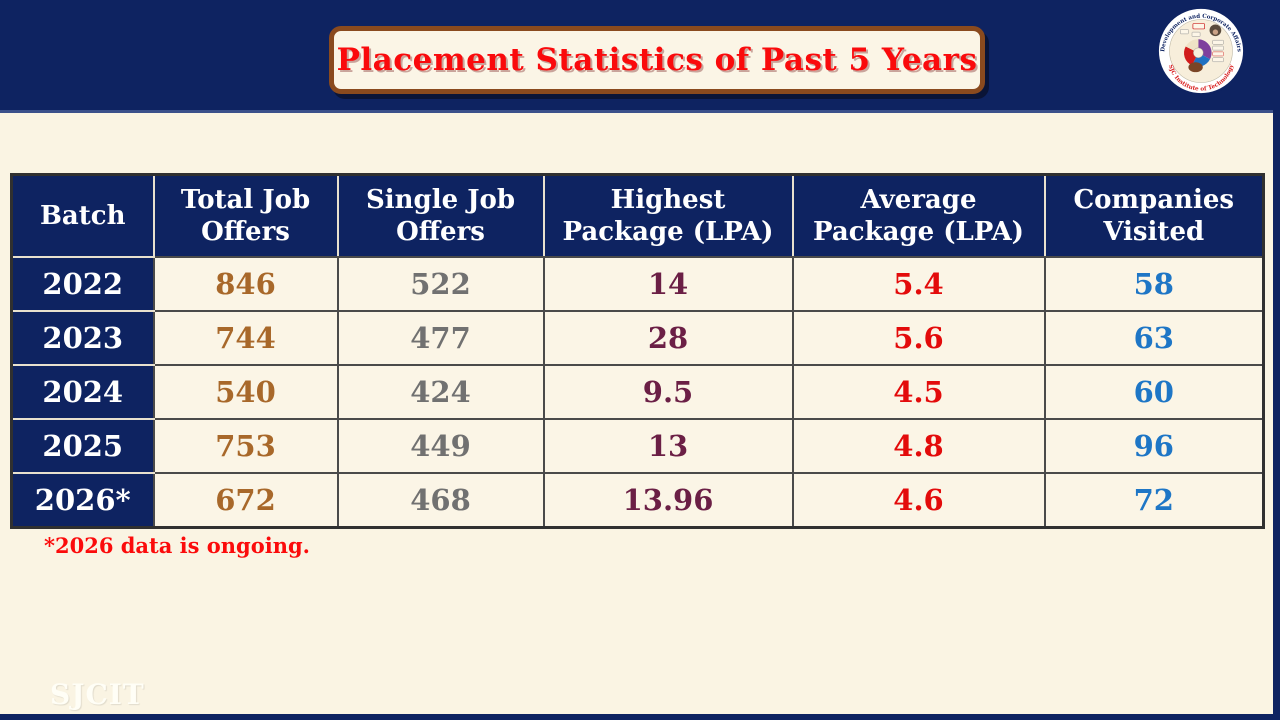 Image resolution: width=1280 pixels, height=720 pixels. What do you see at coordinates (82, 446) in the screenshot?
I see `batch-cell: 2025` at bounding box center [82, 446].